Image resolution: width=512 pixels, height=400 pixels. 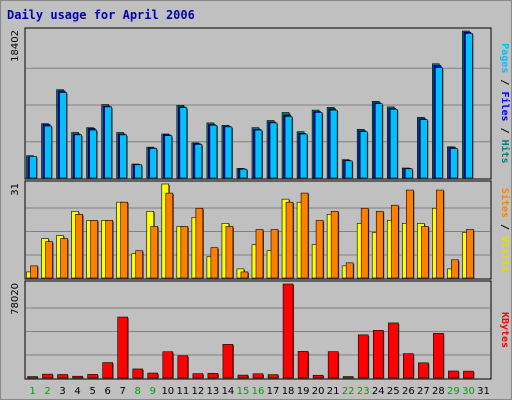 I want to click on x-tick-label-31: 31, so click(x=483, y=391).